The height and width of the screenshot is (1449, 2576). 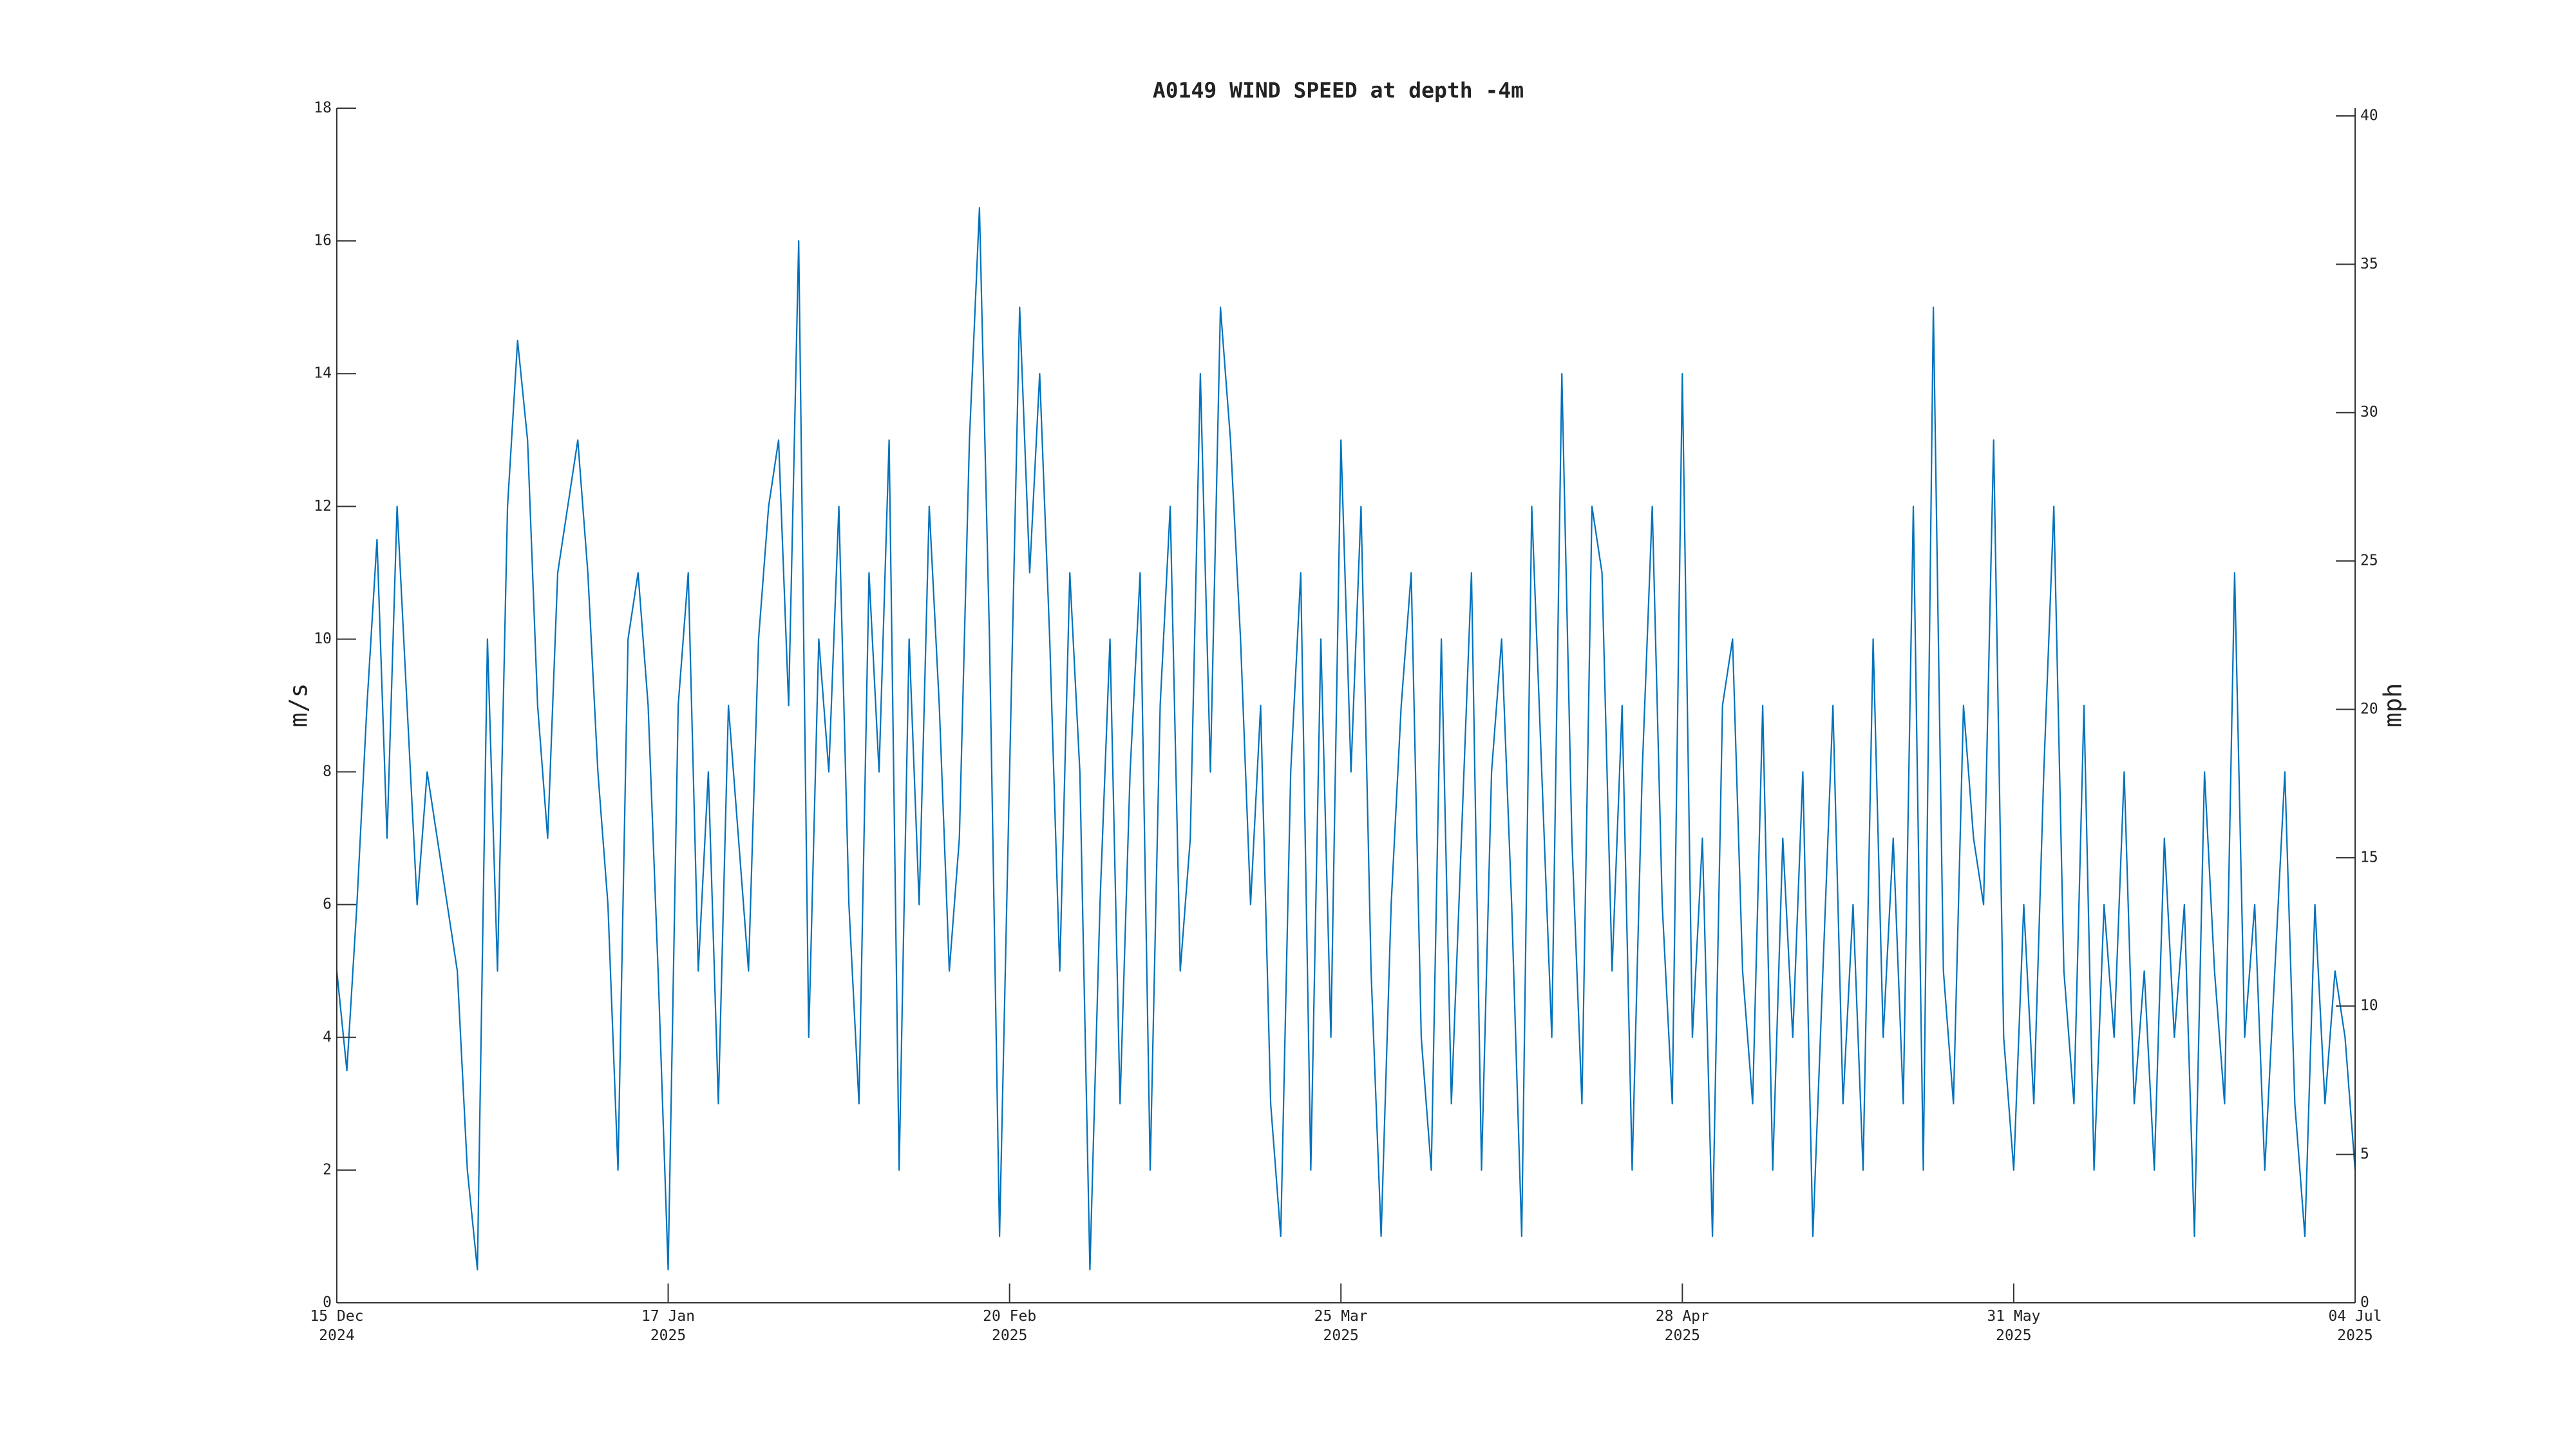 What do you see at coordinates (327, 1169) in the screenshot?
I see `y-tick-label: 2` at bounding box center [327, 1169].